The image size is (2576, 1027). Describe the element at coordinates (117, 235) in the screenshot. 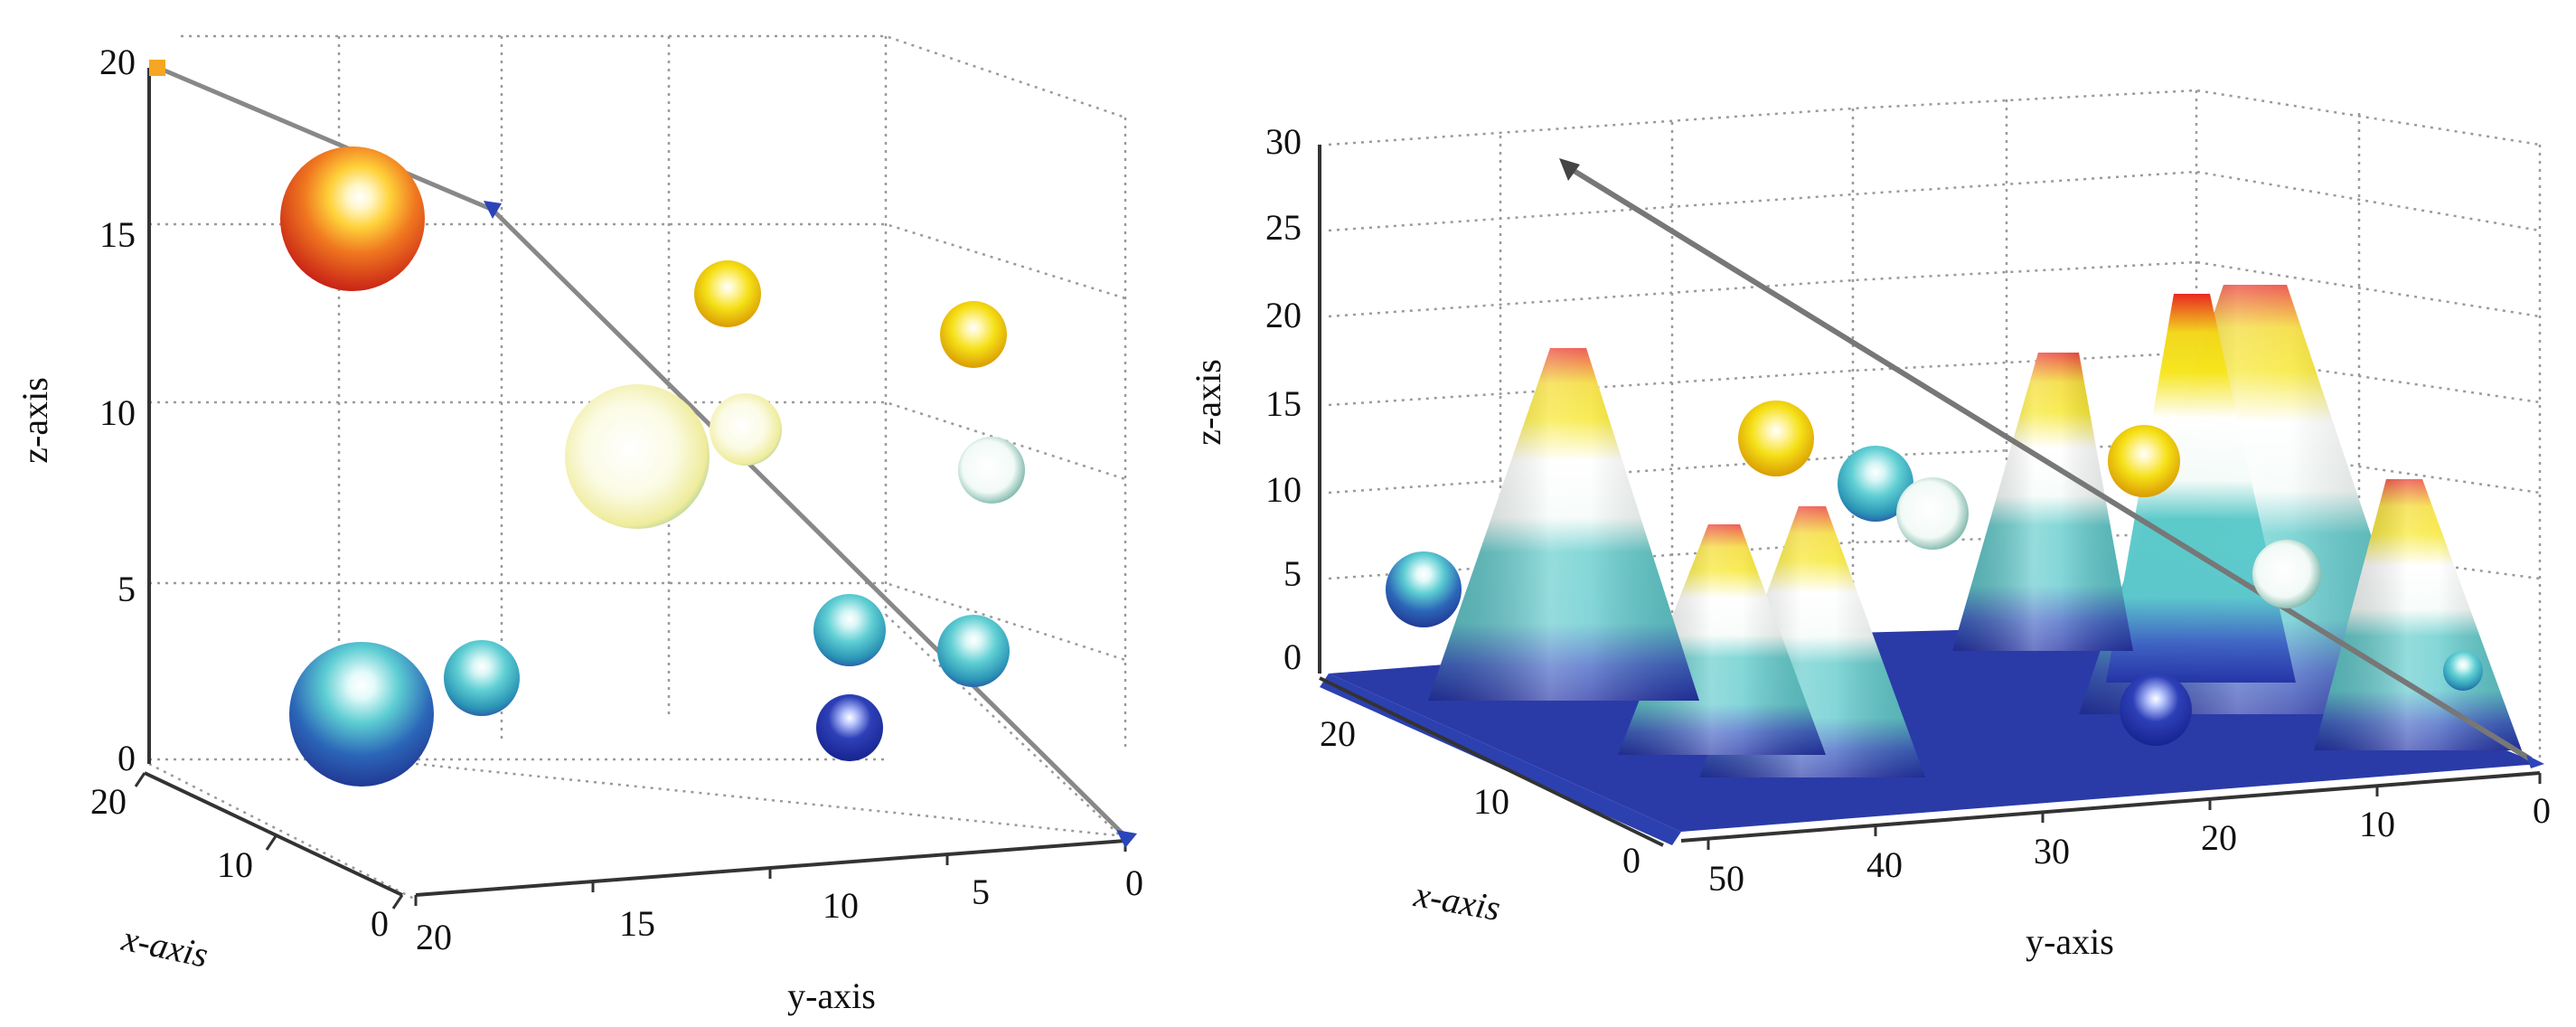

I see `left-z-tick: 15` at that location.